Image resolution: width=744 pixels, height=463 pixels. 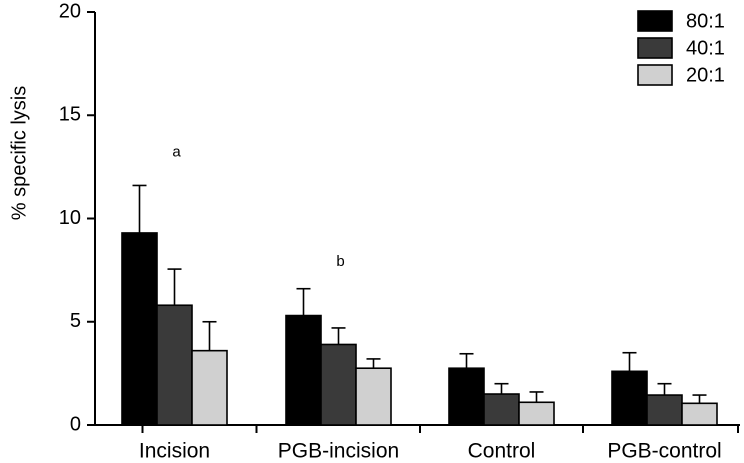 I want to click on y-tick-label: 0, so click(x=75, y=424).